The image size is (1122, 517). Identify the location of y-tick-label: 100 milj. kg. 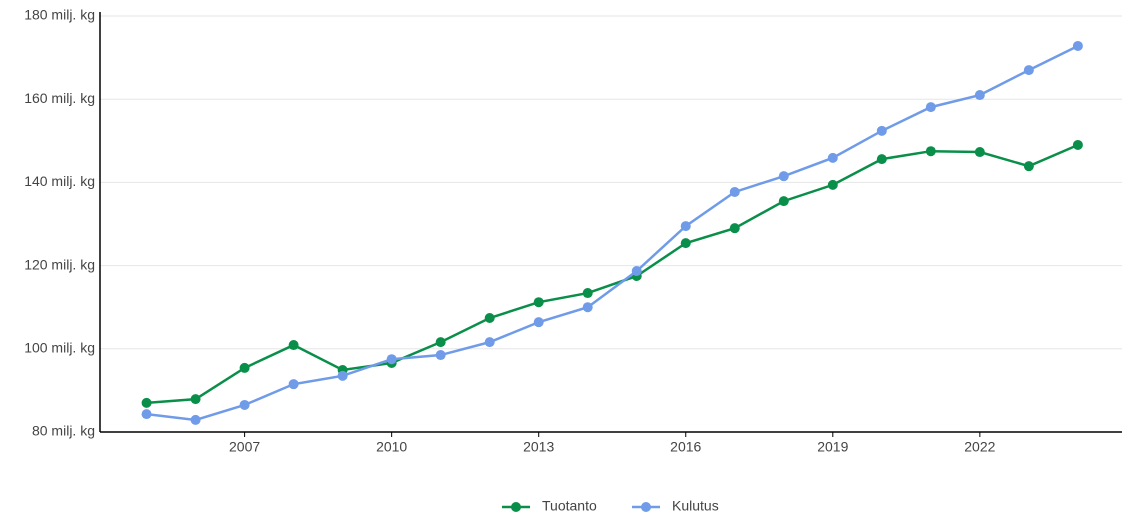
(59, 348).